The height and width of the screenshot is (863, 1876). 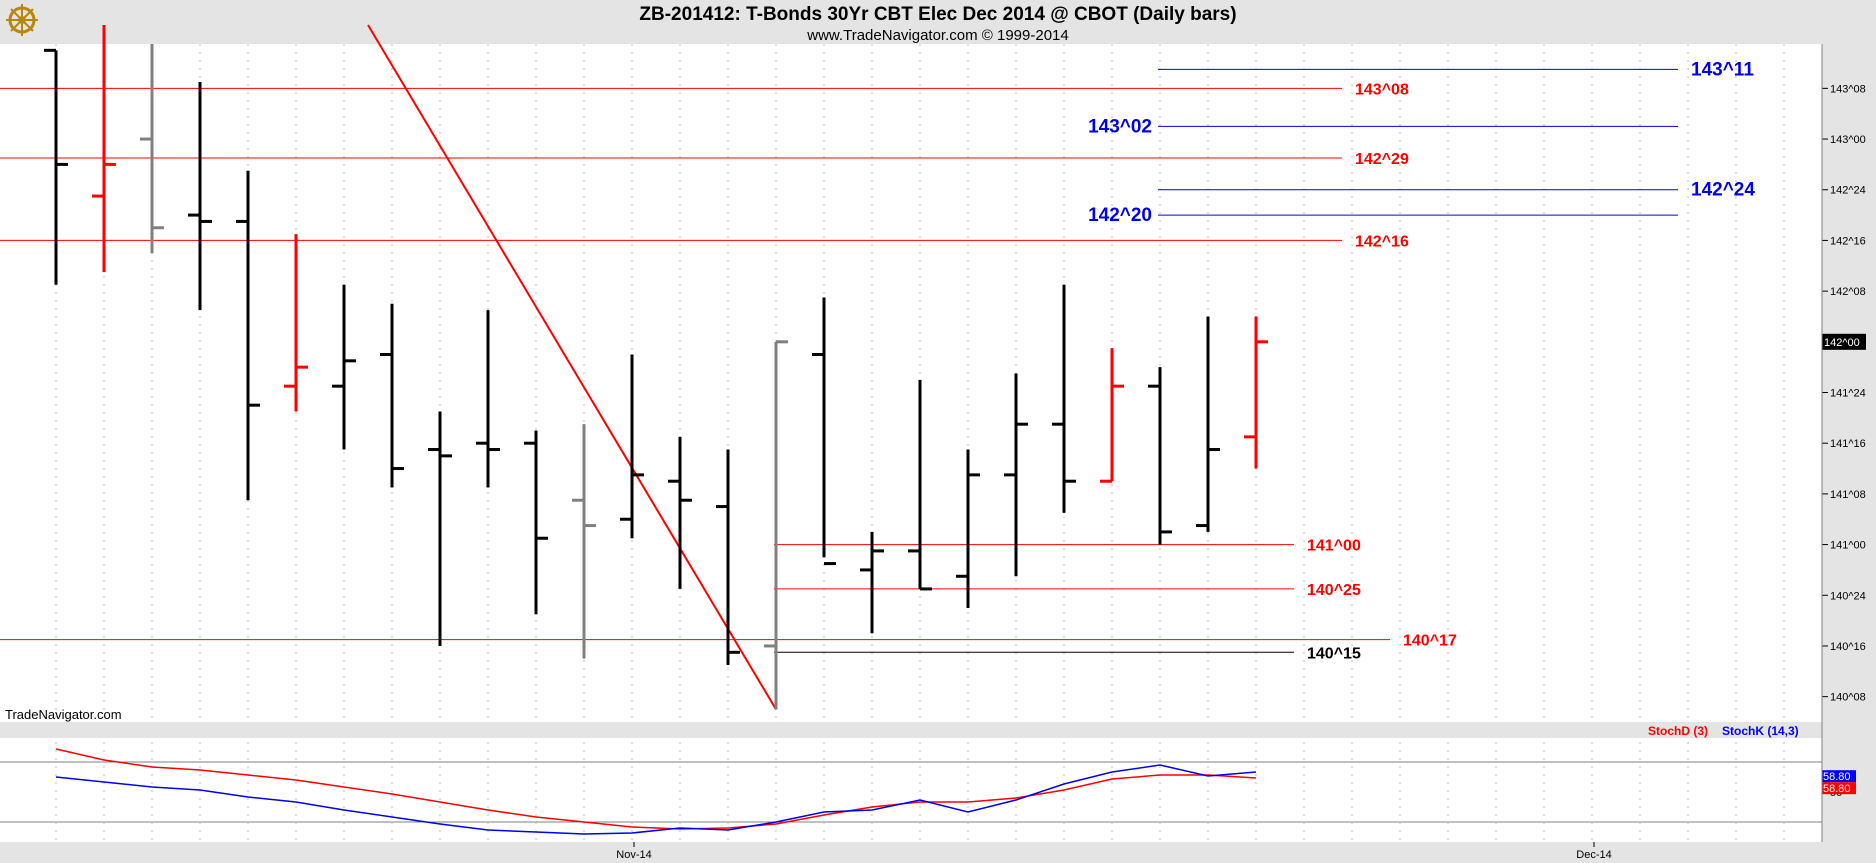 What do you see at coordinates (1848, 140) in the screenshot?
I see `price-tick-label: 143^00` at bounding box center [1848, 140].